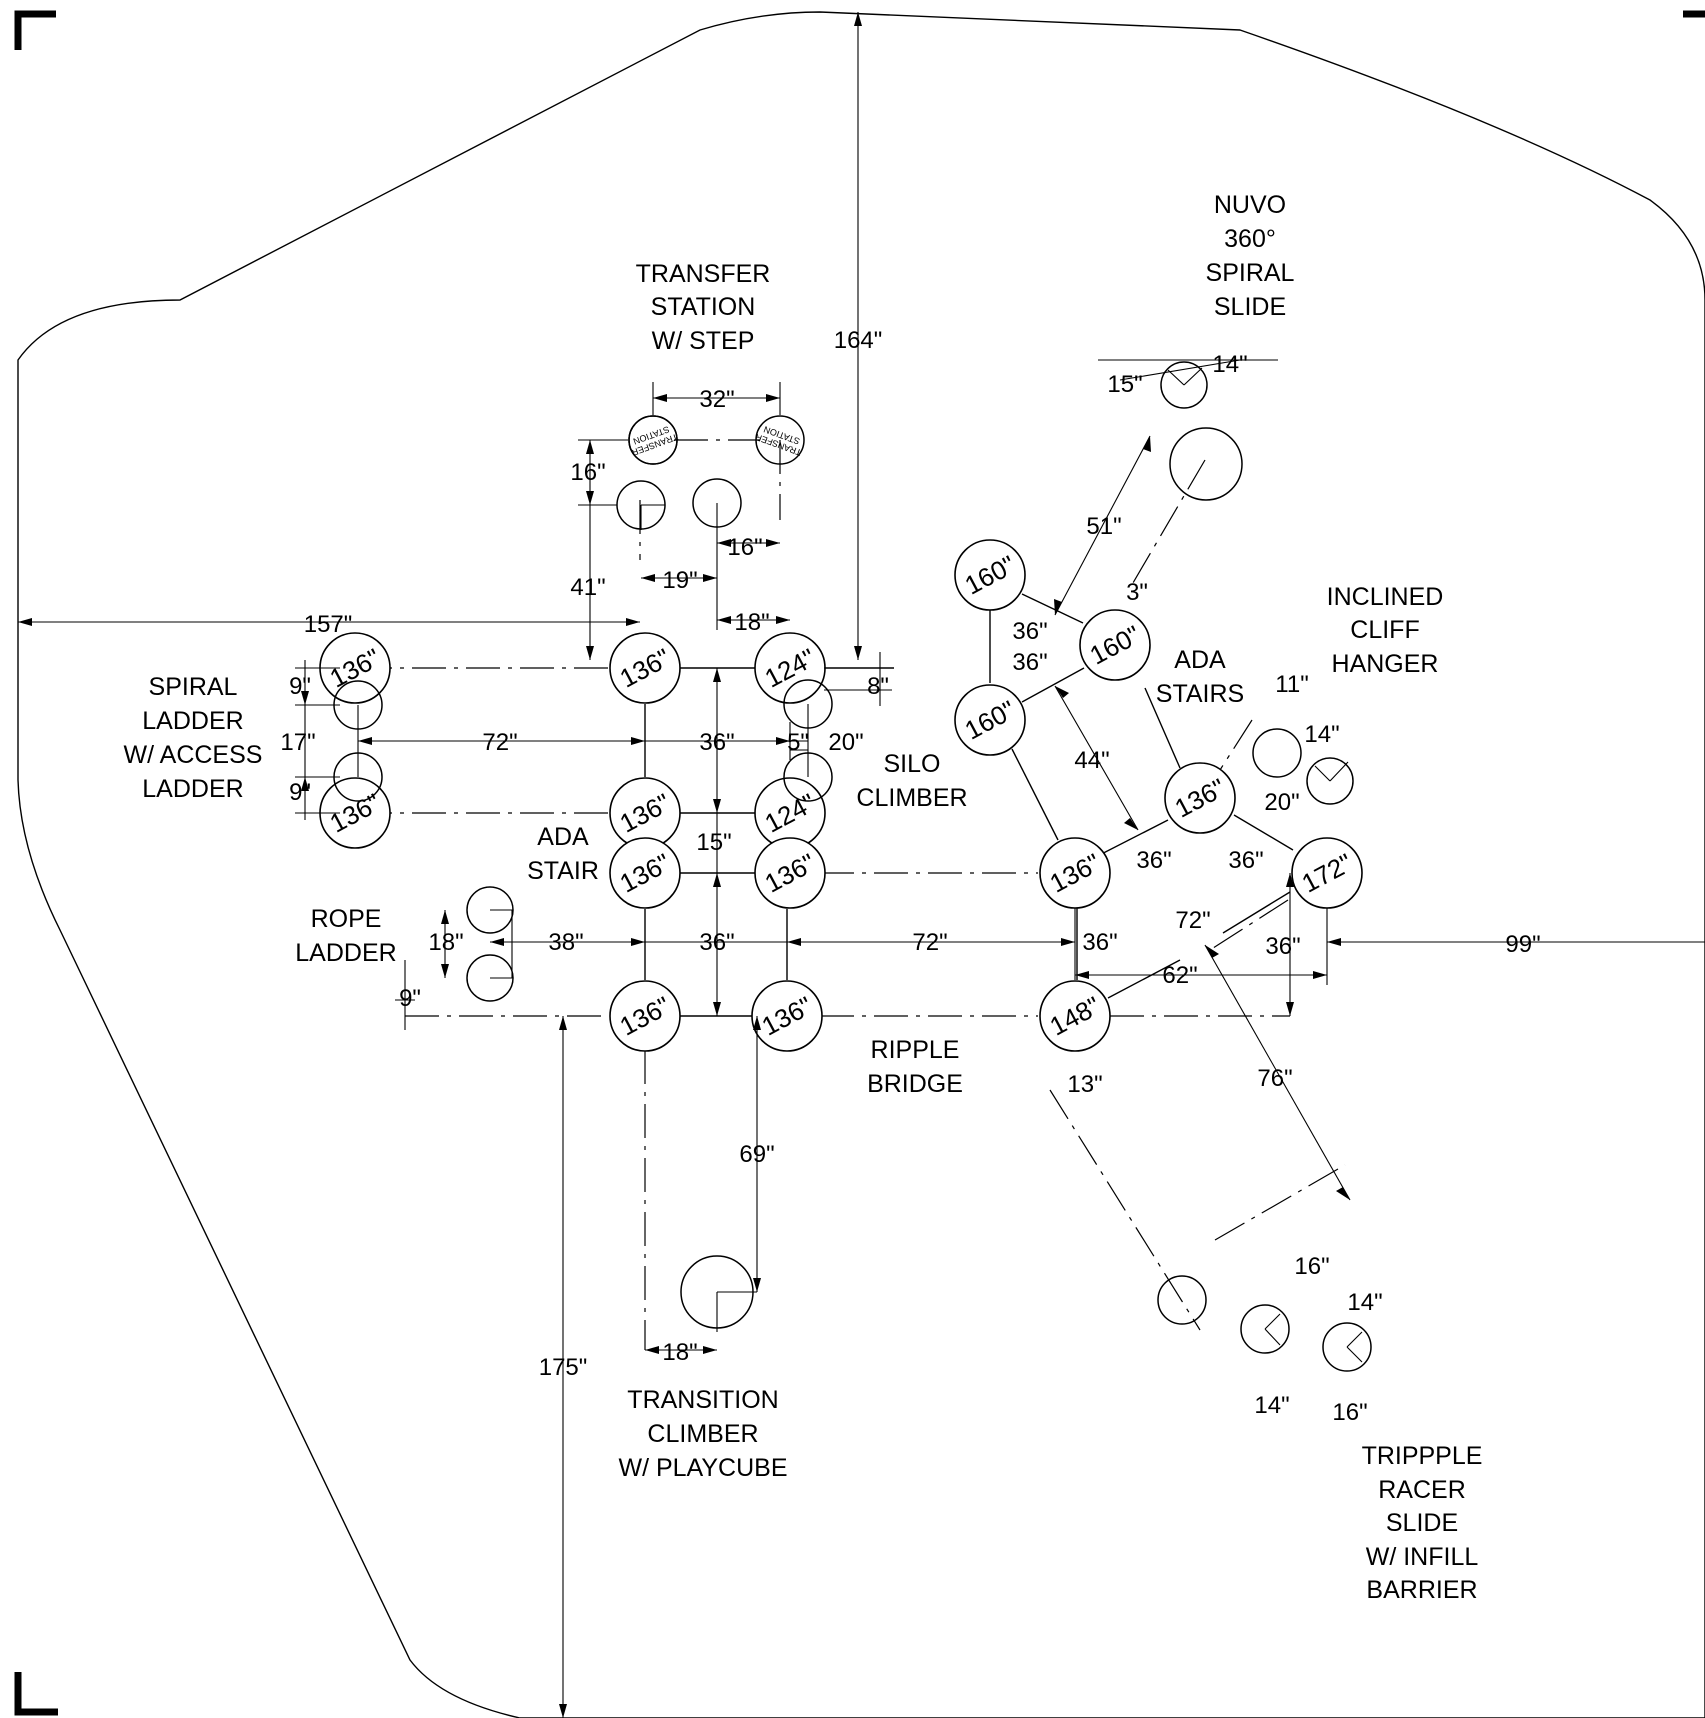 The height and width of the screenshot is (1718, 1705). I want to click on transfer-station-tag-left: TRANSFER STATION, so click(653, 440).